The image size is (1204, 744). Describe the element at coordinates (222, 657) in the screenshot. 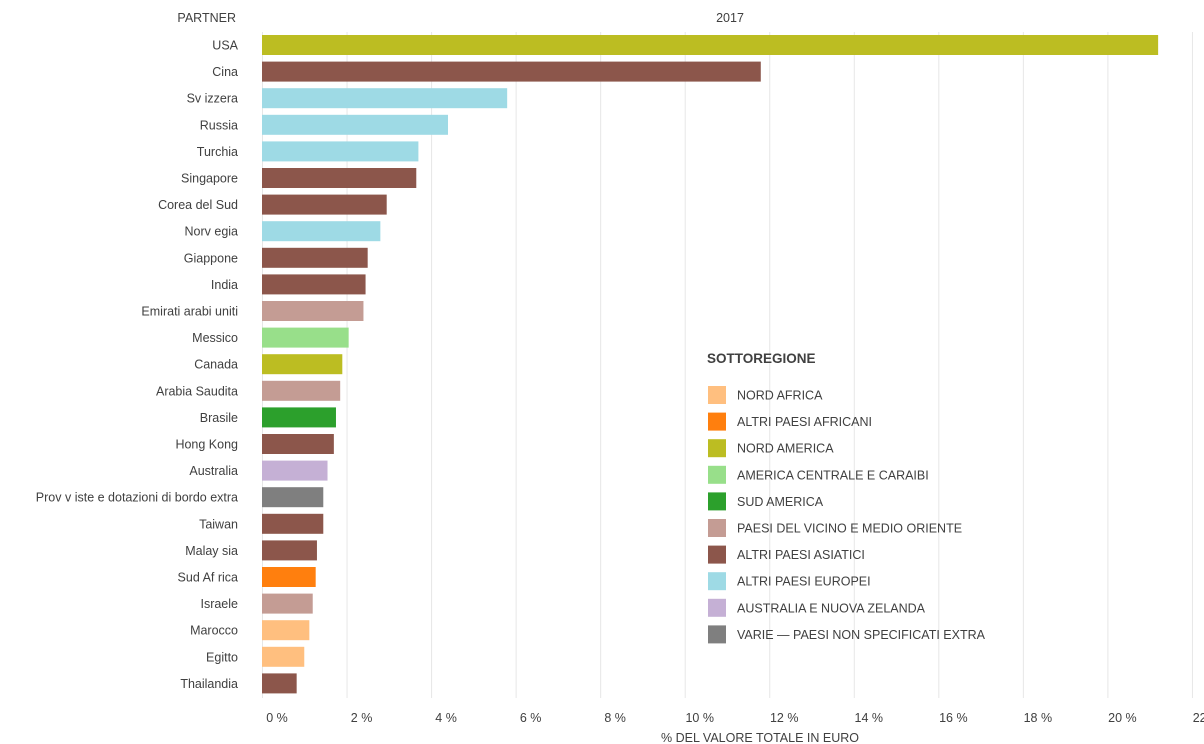

I see `category-label: Egitto` at that location.